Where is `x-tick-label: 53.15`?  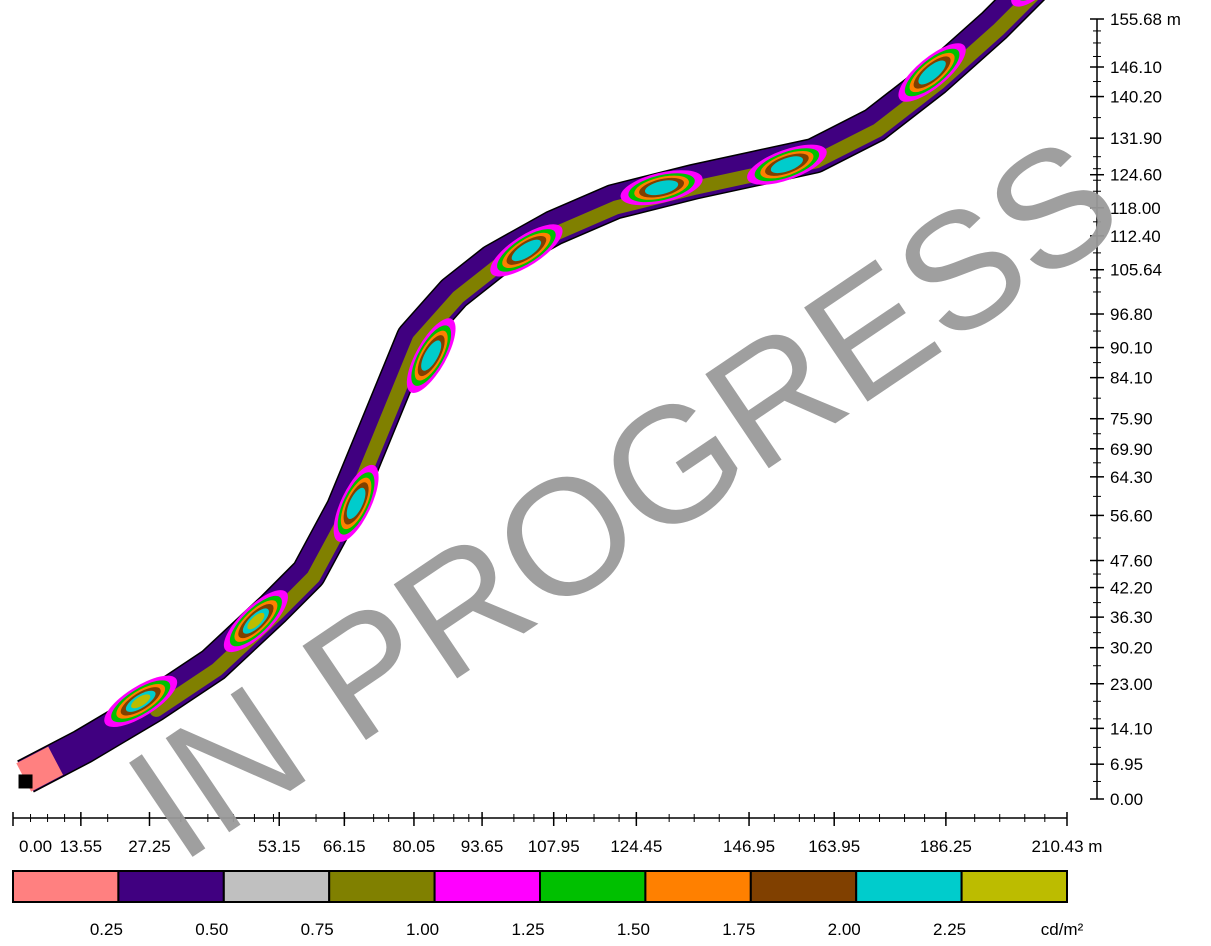
x-tick-label: 53.15 is located at coordinates (279, 846).